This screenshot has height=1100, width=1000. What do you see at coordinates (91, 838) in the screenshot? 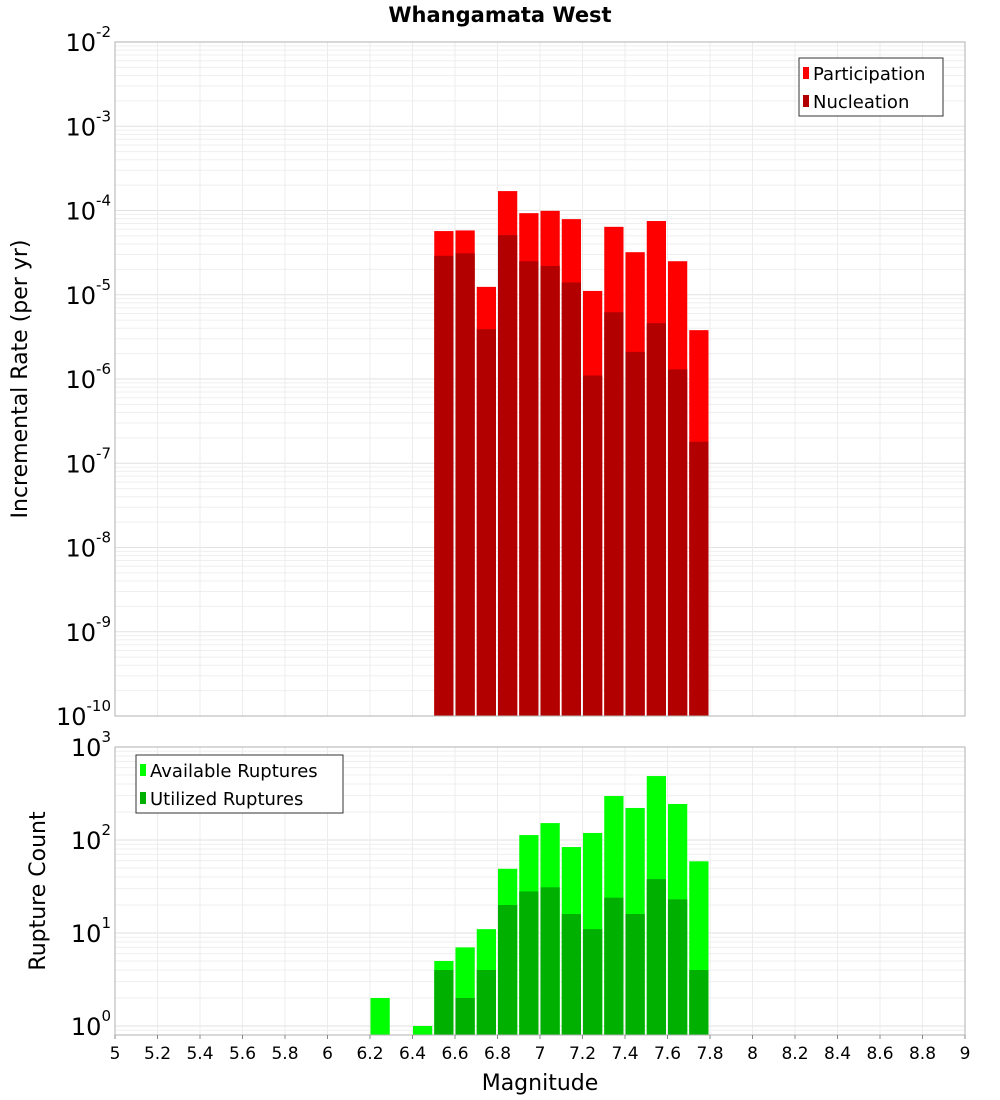
I see `y-tick-label: 10²` at bounding box center [91, 838].